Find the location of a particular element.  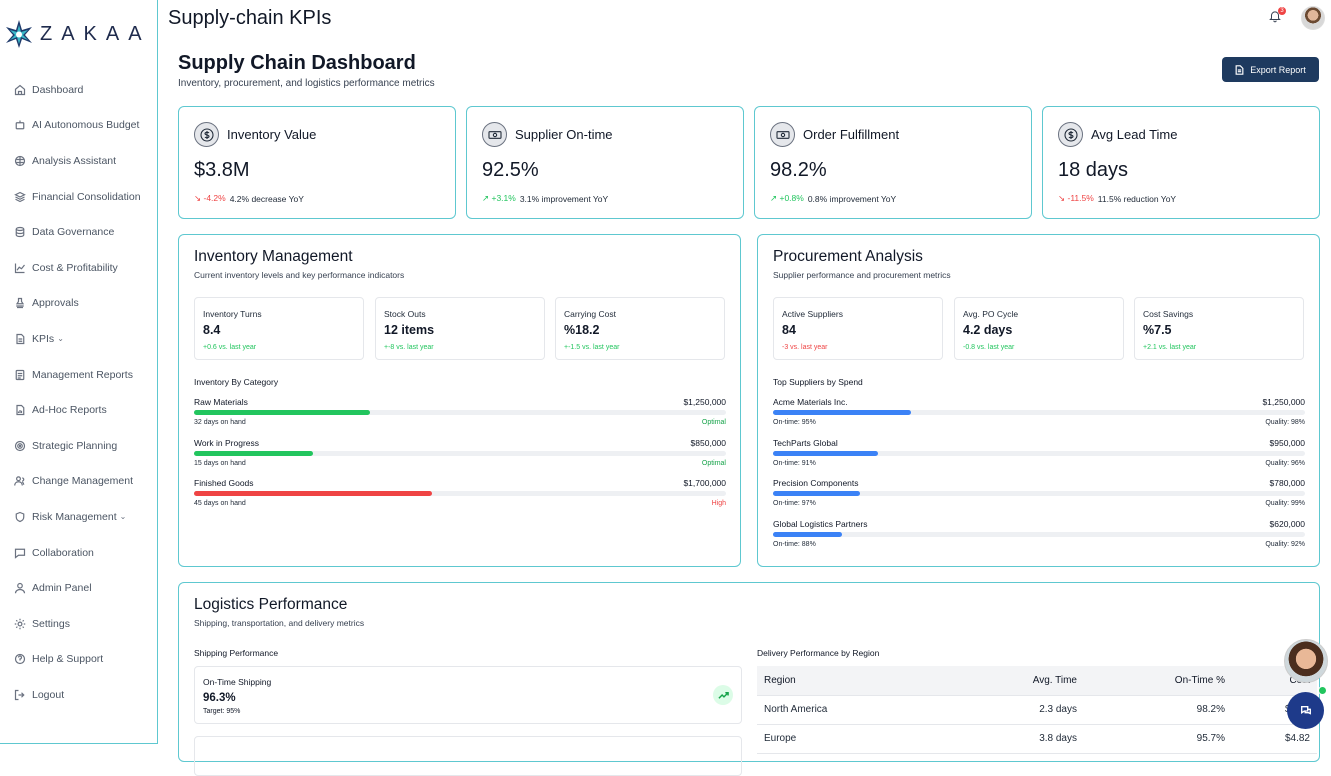

metric-value: 8.4 is located at coordinates (212, 330).